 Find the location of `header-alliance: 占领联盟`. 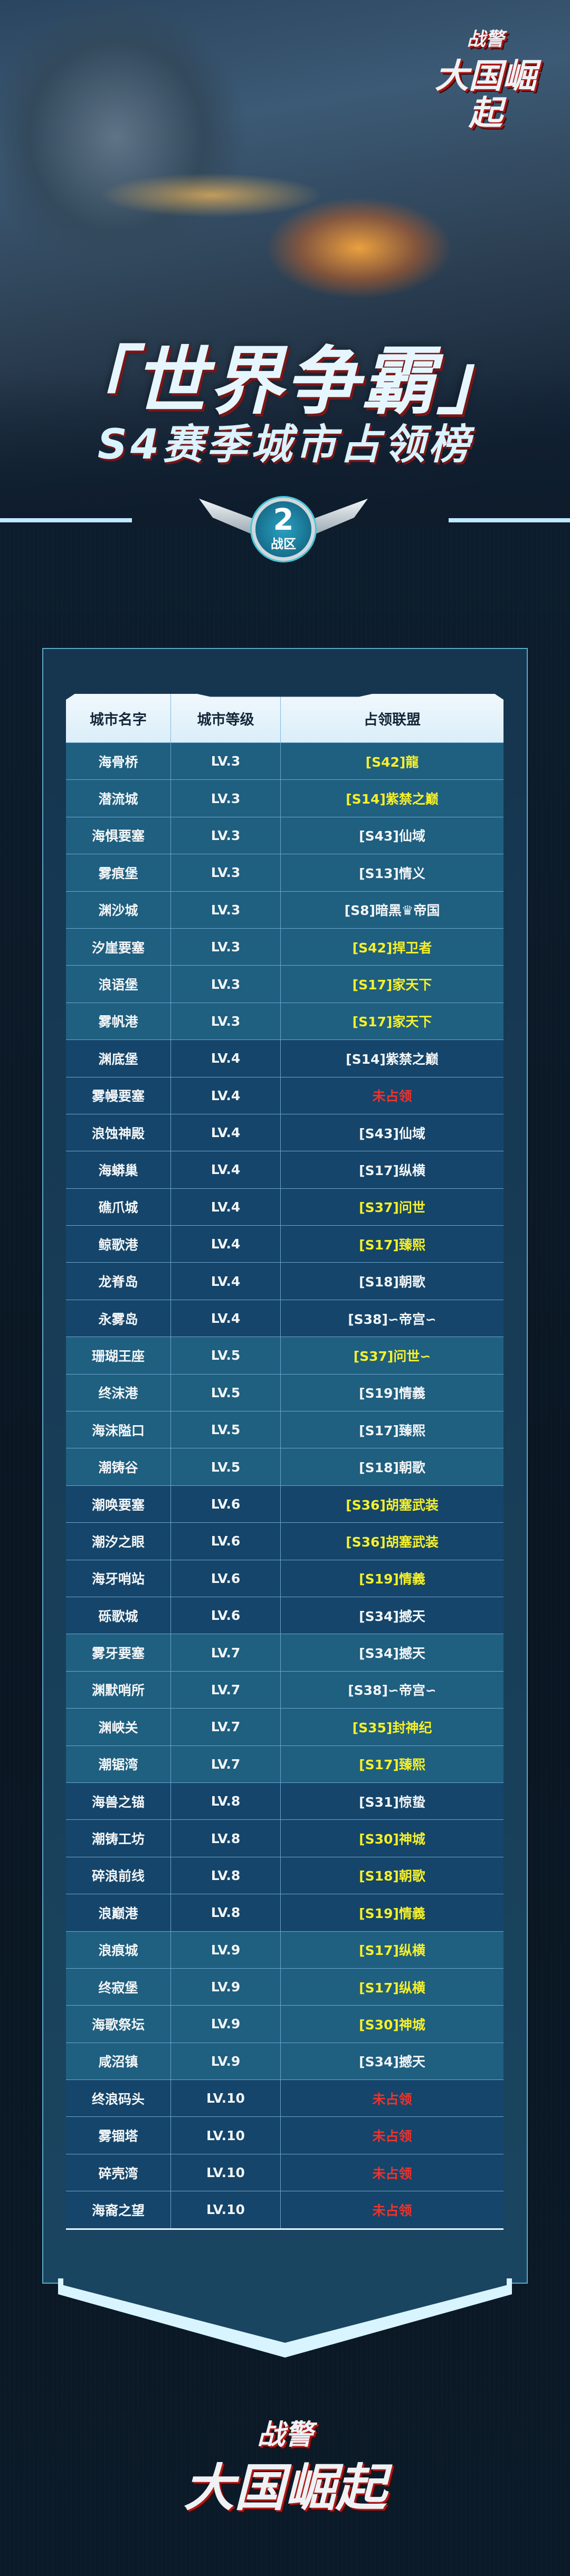

header-alliance: 占领联盟 is located at coordinates (392, 719).